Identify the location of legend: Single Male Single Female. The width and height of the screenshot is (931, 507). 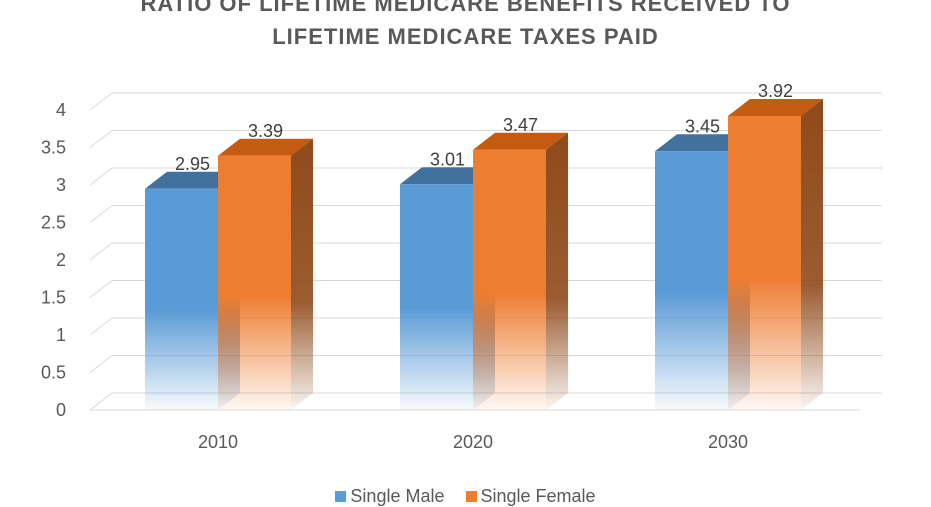
(465, 496).